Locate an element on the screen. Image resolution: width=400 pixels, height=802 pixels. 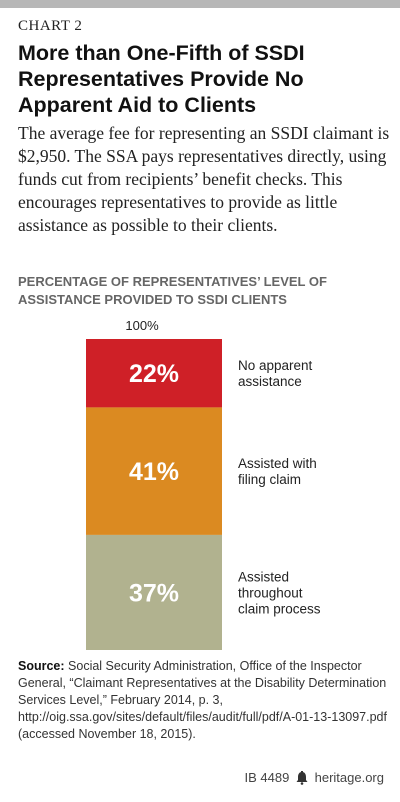
bar-value-label-2: 41% is located at coordinates (154, 472).